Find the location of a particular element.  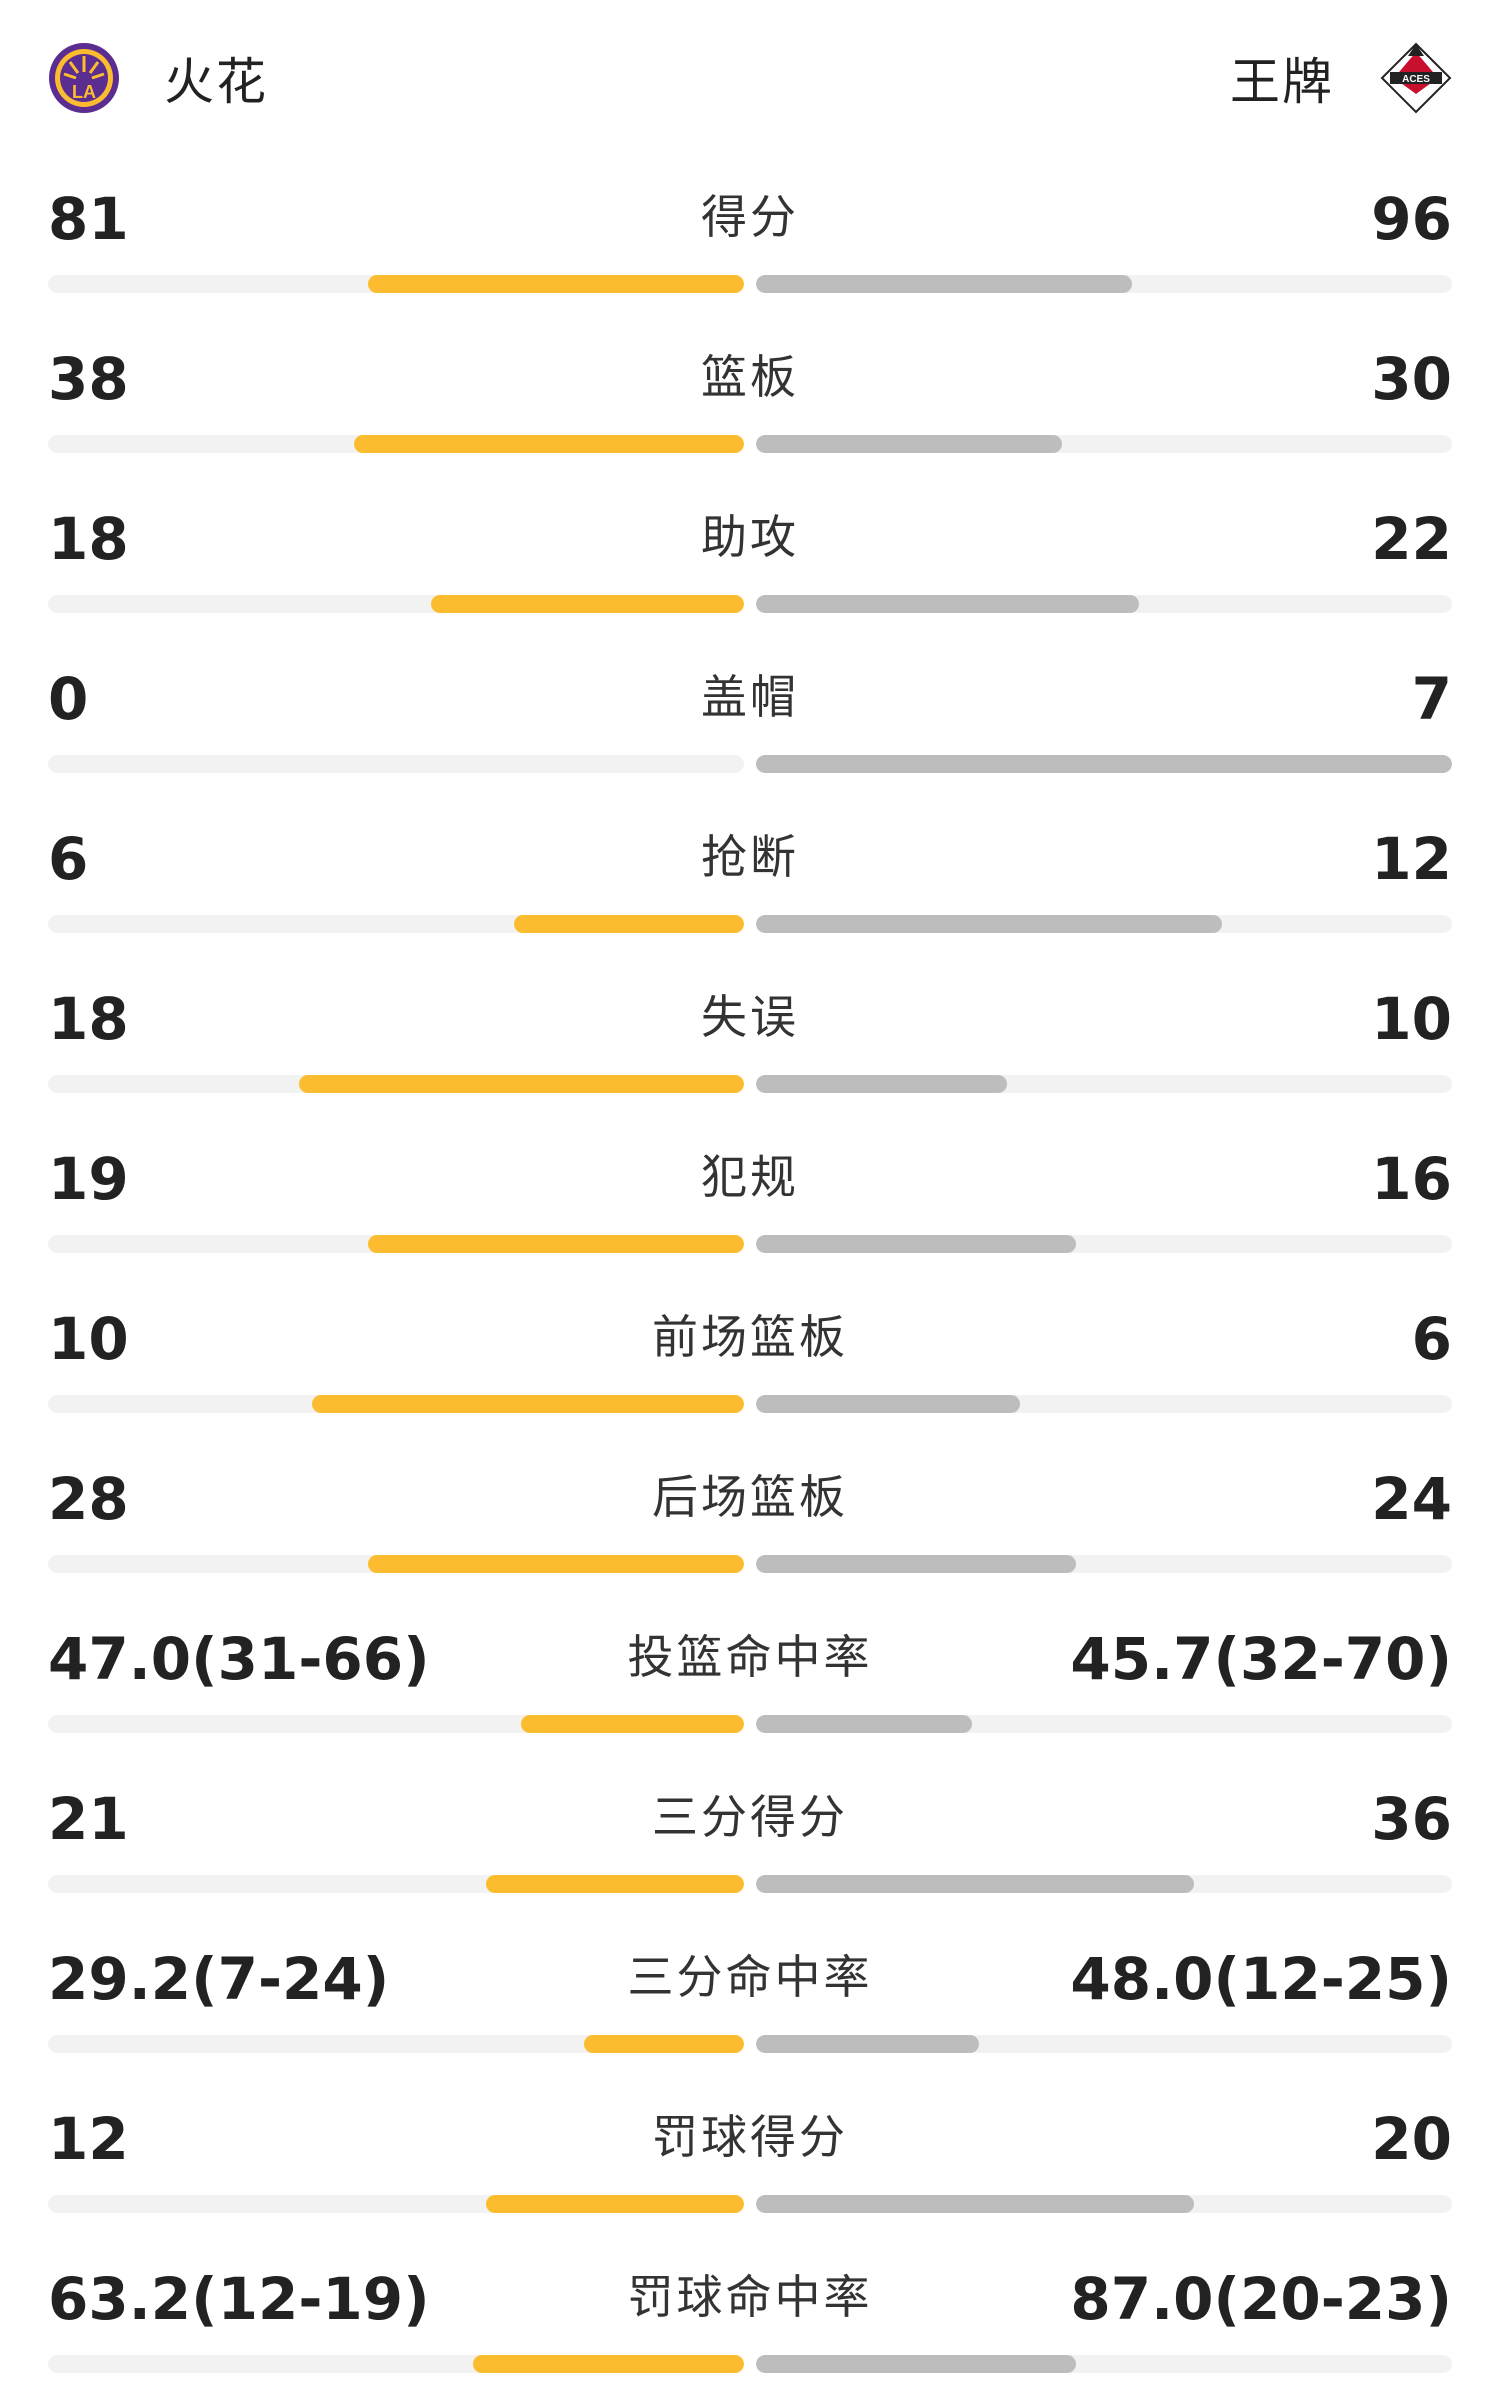

svg-text: ACES is located at coordinates (1416, 79).